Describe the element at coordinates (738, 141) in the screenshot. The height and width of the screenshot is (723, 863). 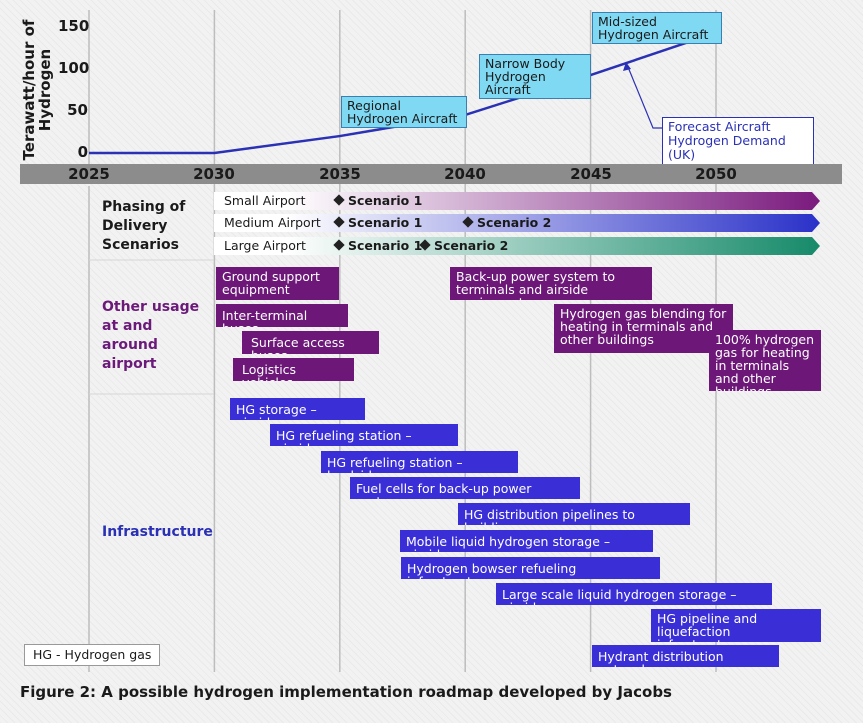
I see `forecast-demand-label: Forecast Aircraft Hydrogen Demand (UK)` at that location.